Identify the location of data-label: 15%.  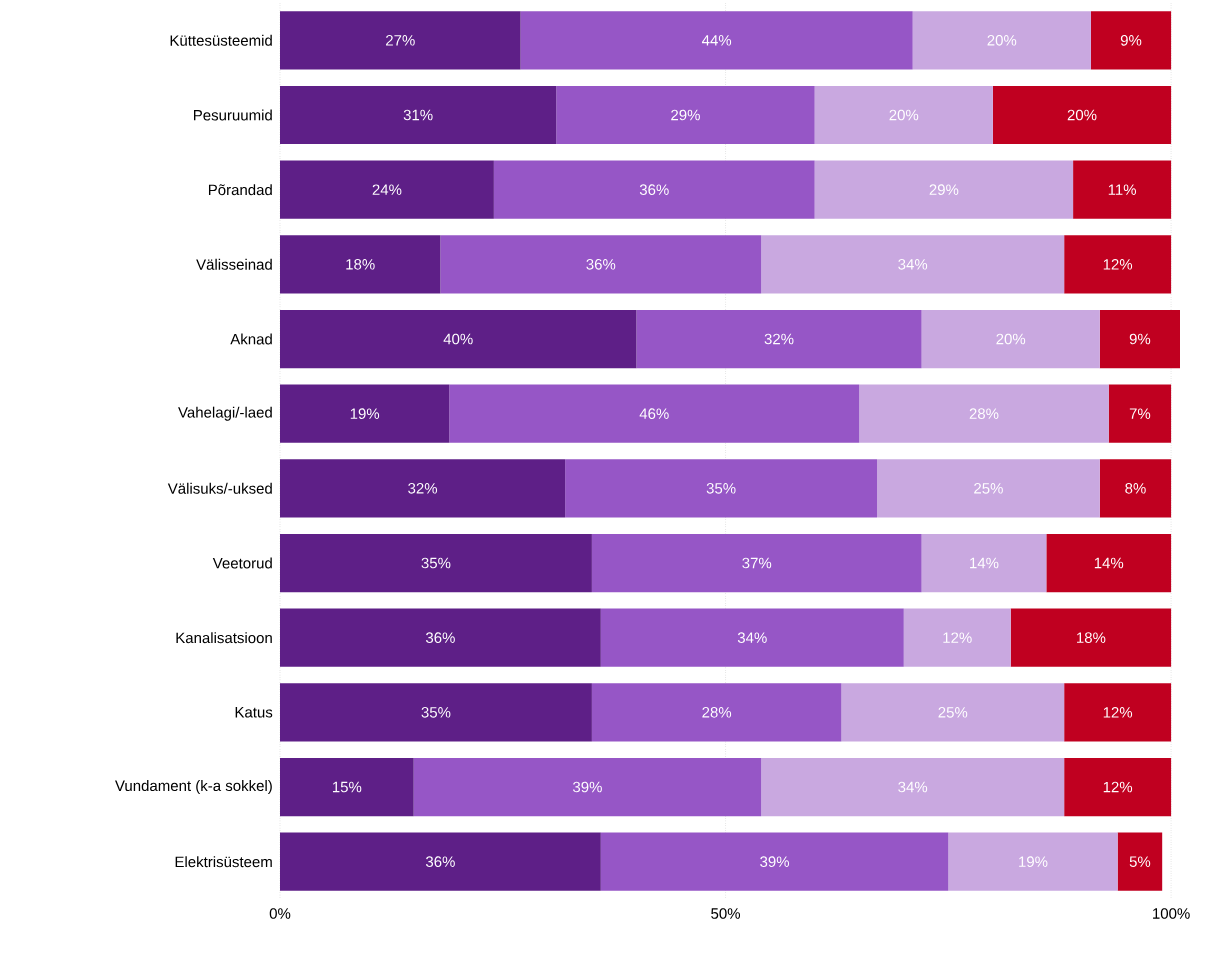
(347, 787).